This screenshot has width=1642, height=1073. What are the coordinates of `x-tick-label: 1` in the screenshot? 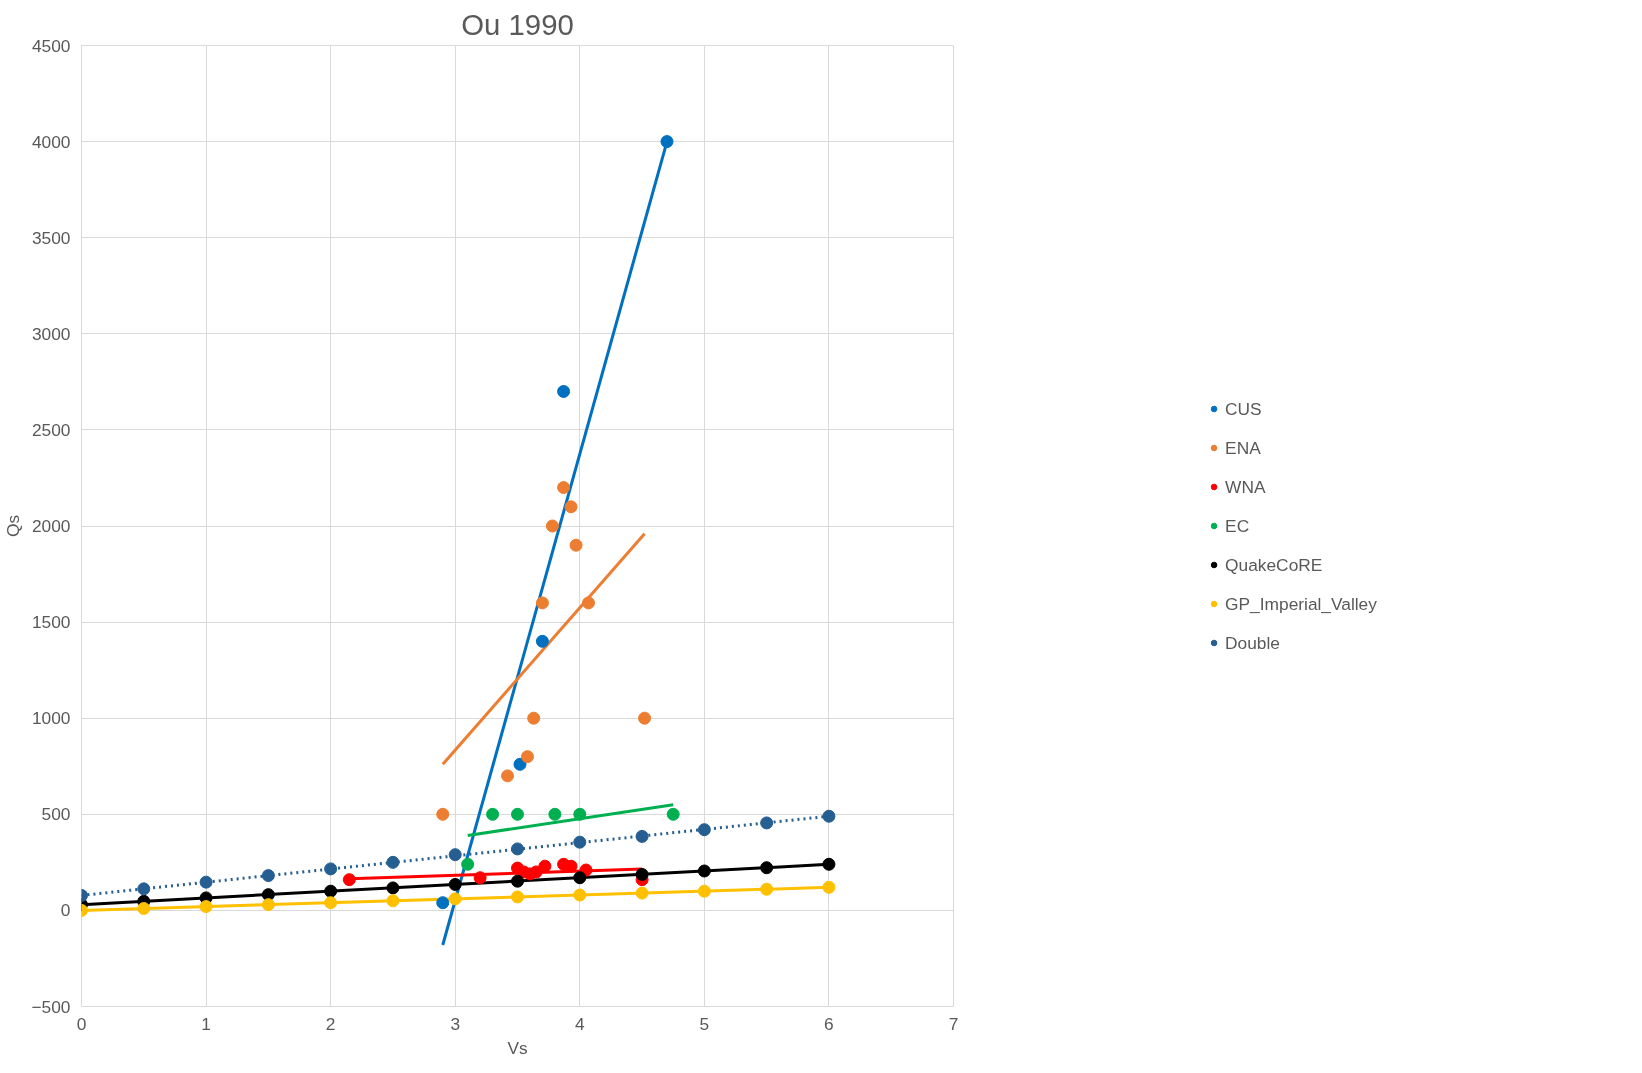 It's located at (206, 1023).